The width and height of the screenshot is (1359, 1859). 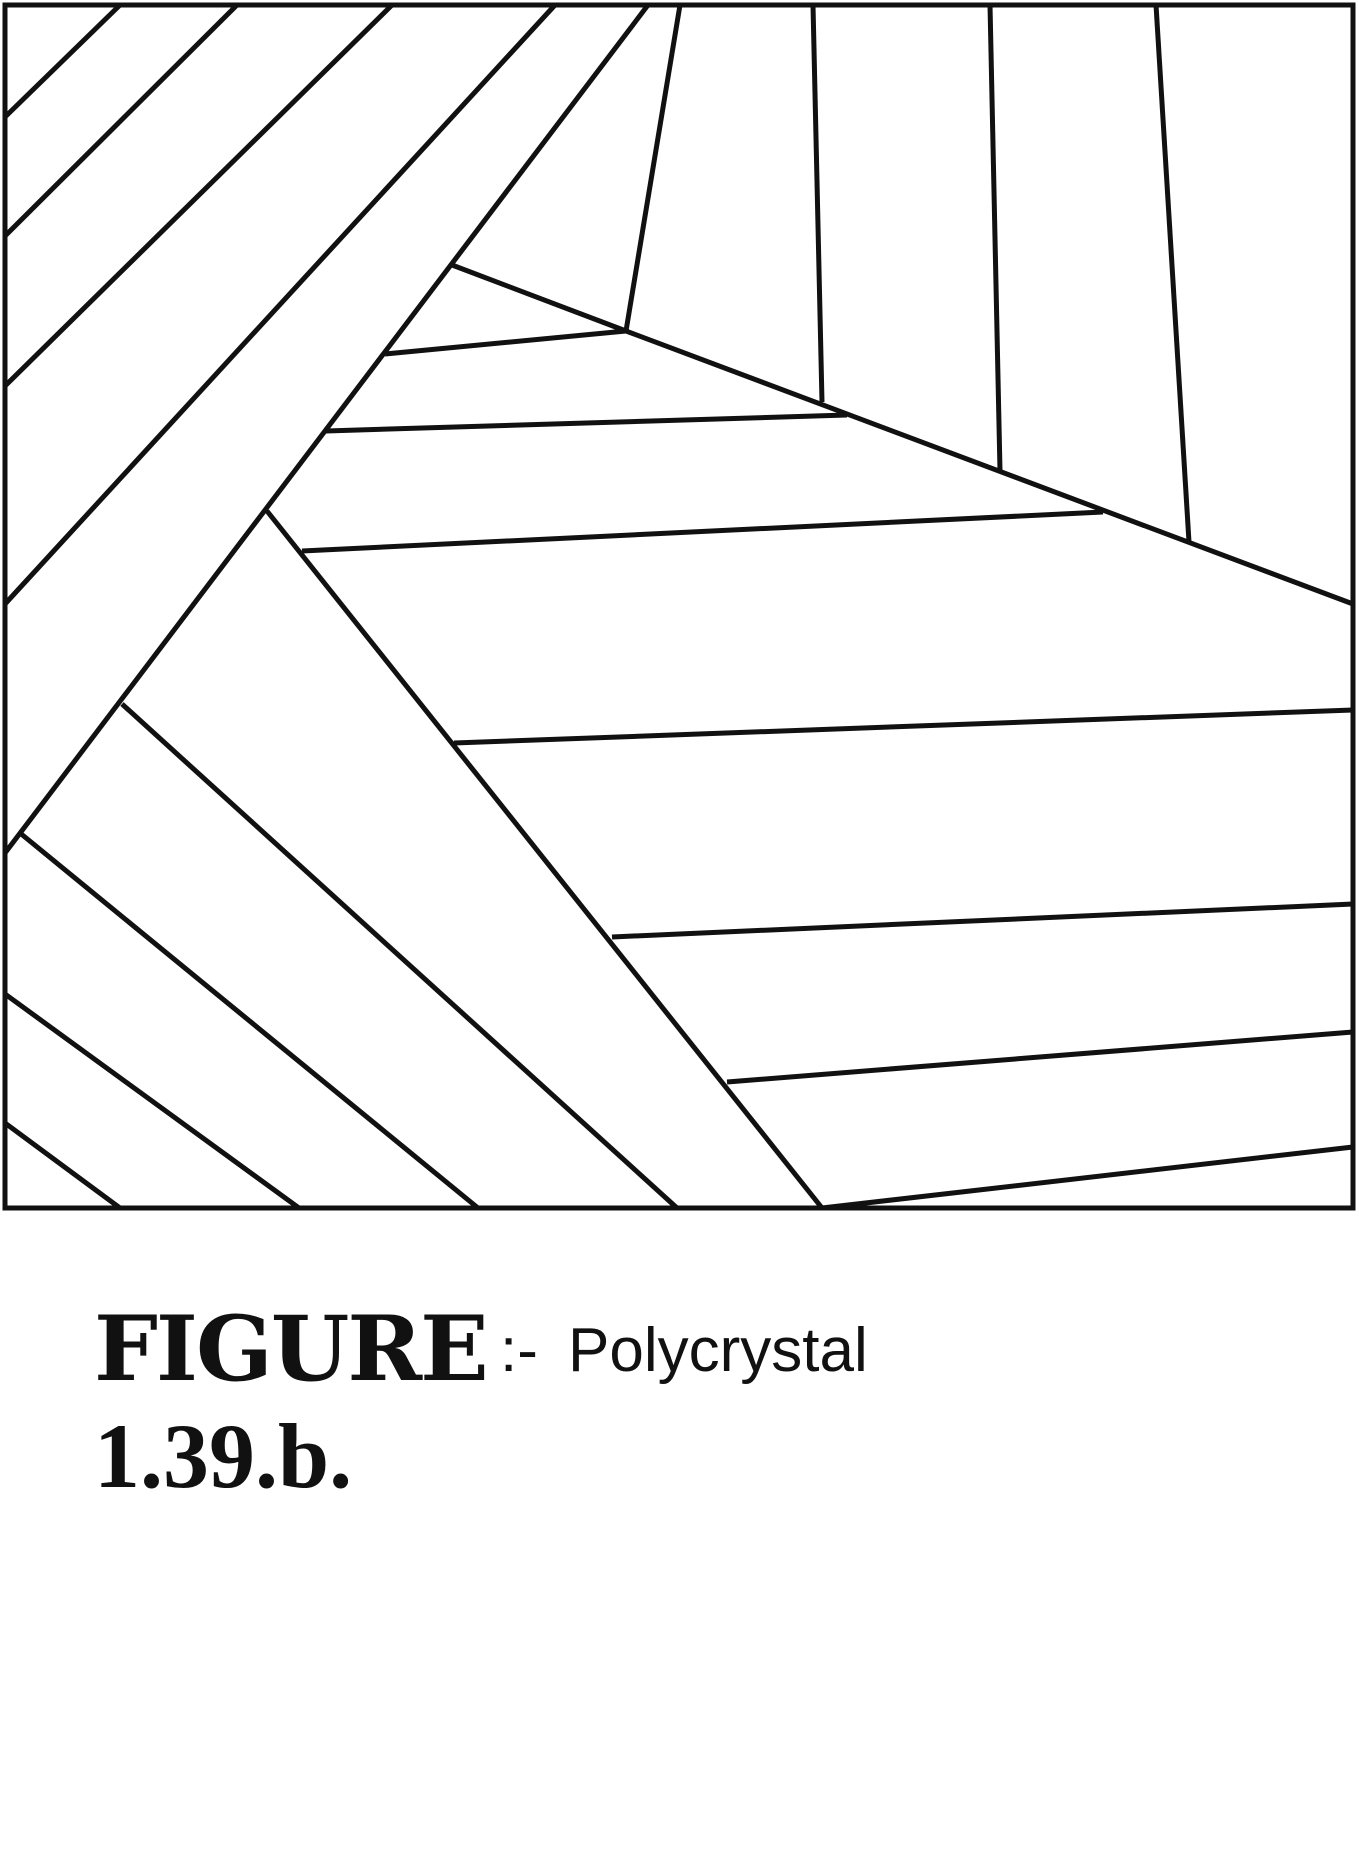 I want to click on figure-number: 1.39.b., so click(x=223, y=1456).